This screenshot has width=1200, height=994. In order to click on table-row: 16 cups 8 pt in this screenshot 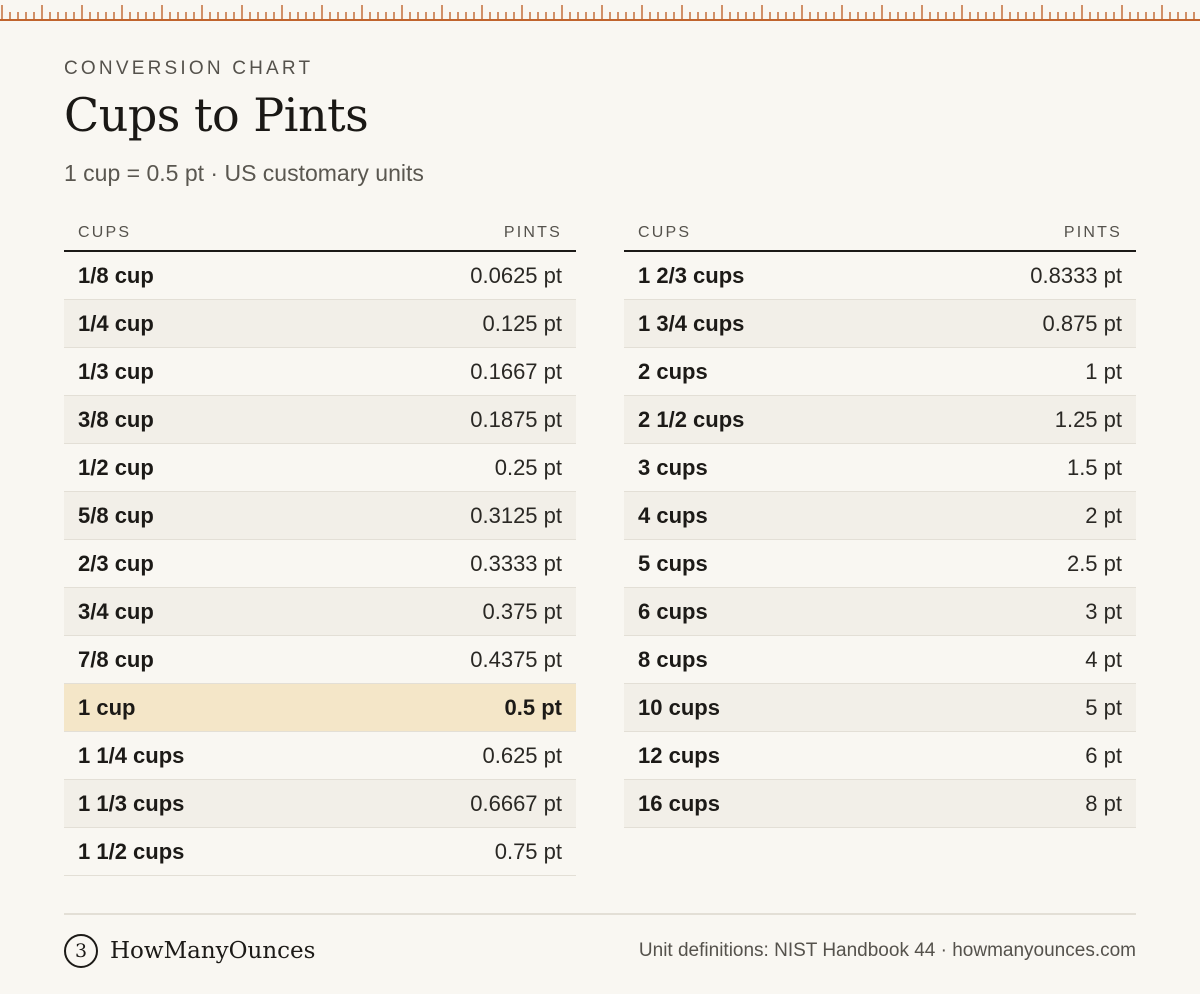, I will do `click(880, 804)`.